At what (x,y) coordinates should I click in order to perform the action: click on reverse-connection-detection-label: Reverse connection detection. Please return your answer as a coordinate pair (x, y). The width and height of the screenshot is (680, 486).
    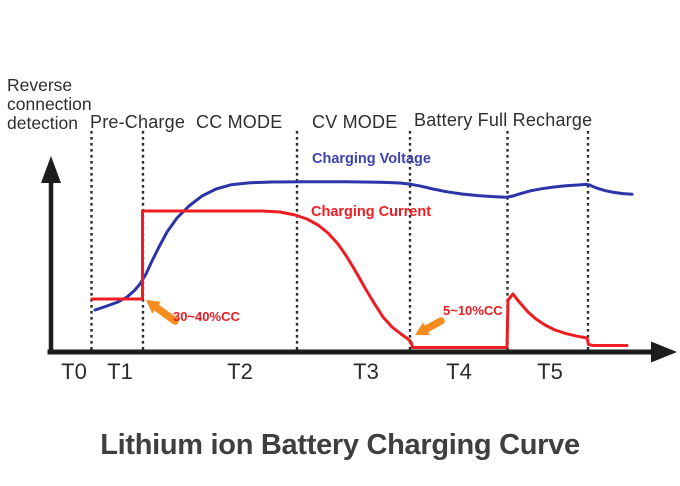
    Looking at the image, I should click on (49, 104).